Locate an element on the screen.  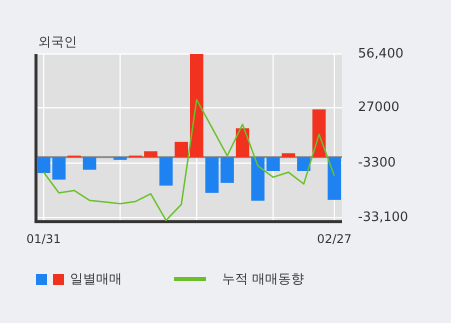
y-tick-label: 27000 is located at coordinates (379, 108).